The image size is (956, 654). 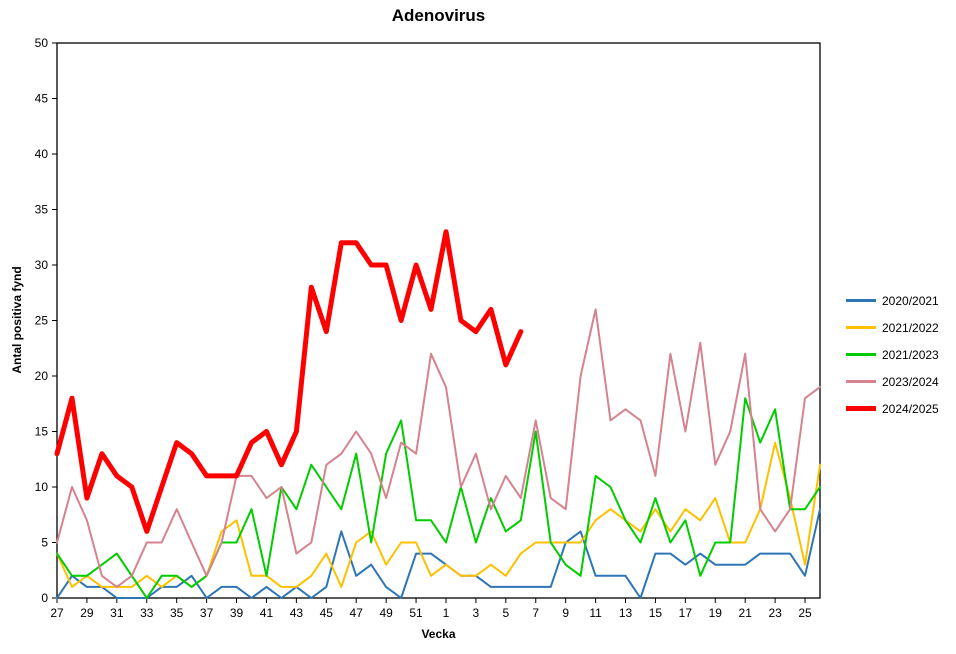 What do you see at coordinates (386, 613) in the screenshot?
I see `x-axis-tick-label: 49` at bounding box center [386, 613].